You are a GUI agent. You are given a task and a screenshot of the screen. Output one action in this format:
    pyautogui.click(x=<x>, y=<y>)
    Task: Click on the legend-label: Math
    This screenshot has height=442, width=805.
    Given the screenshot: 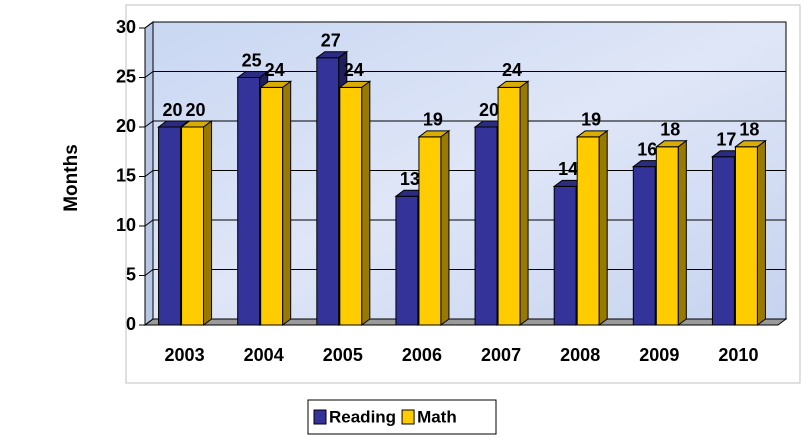 What is the action you would take?
    pyautogui.click(x=437, y=416)
    